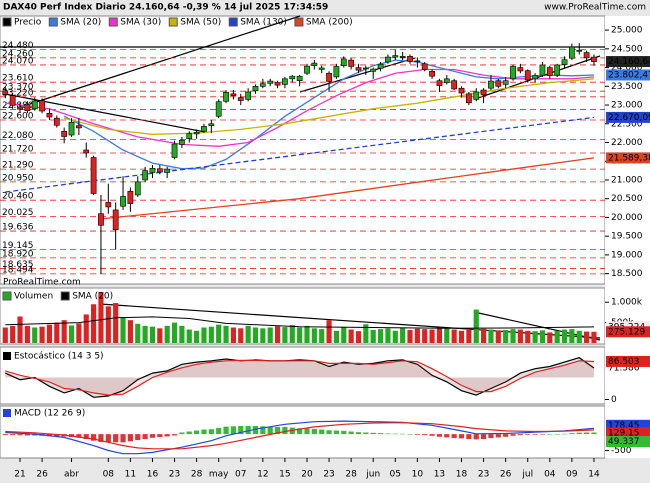  I want to click on right-axis-area, so click(627, 237).